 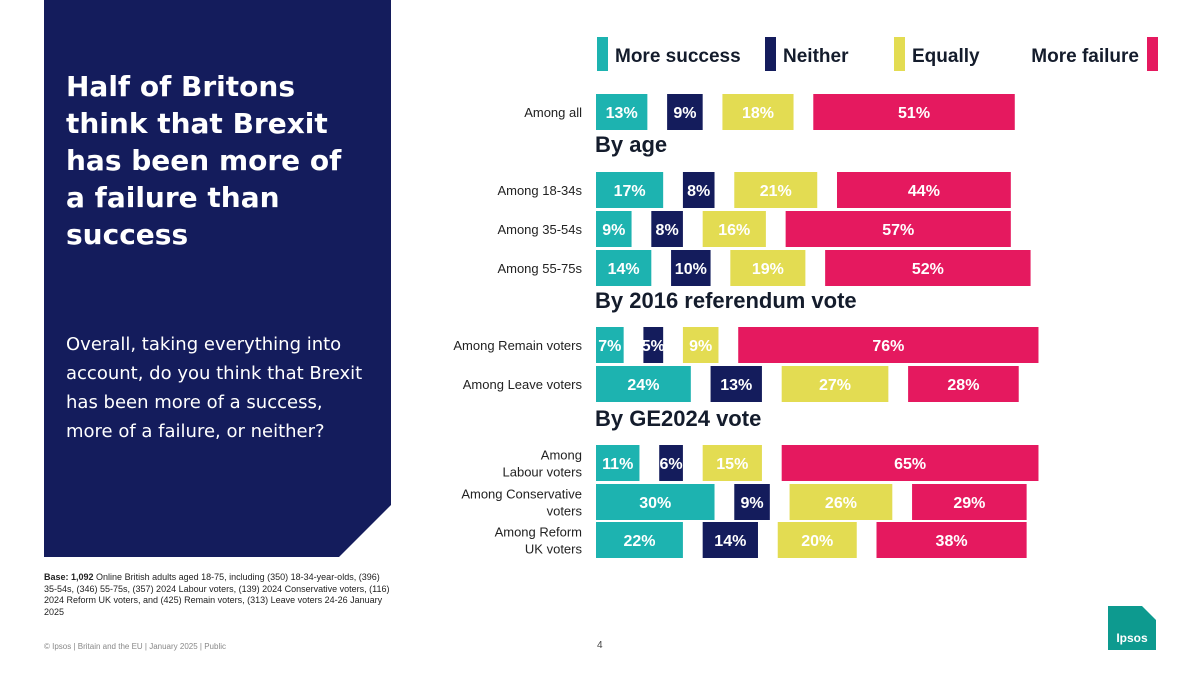 What do you see at coordinates (602, 54) in the screenshot?
I see `legend-swatch-more-success` at bounding box center [602, 54].